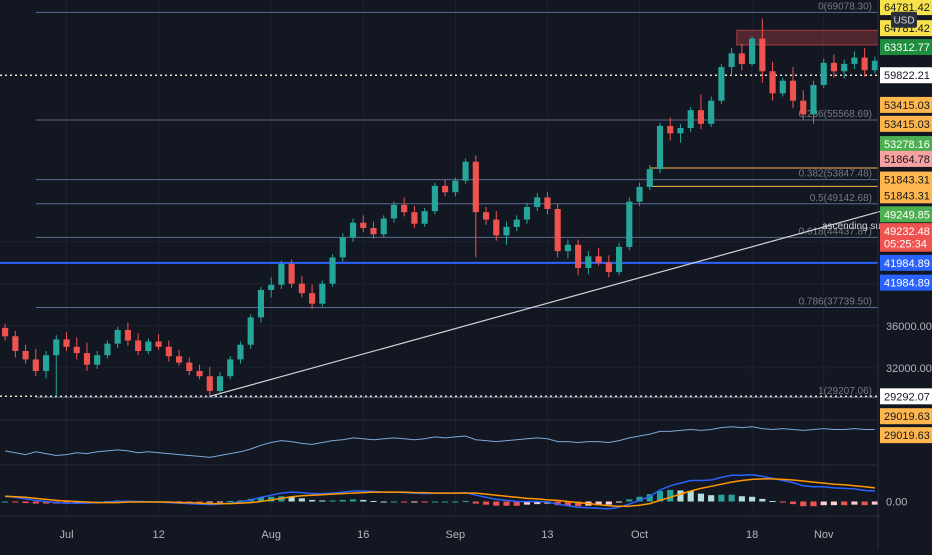  I want to click on fib-label-2: 0.382(53847.48), so click(835, 174).